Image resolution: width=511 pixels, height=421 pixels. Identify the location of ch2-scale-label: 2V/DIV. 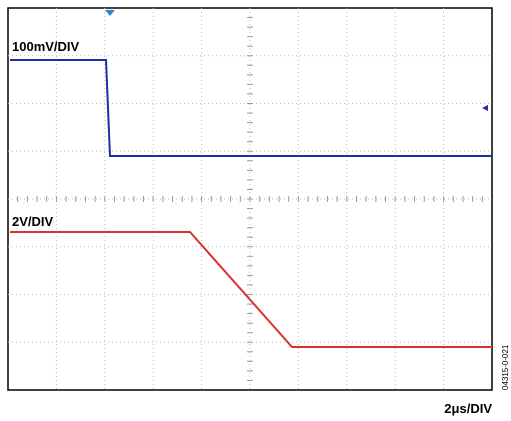
(33, 221).